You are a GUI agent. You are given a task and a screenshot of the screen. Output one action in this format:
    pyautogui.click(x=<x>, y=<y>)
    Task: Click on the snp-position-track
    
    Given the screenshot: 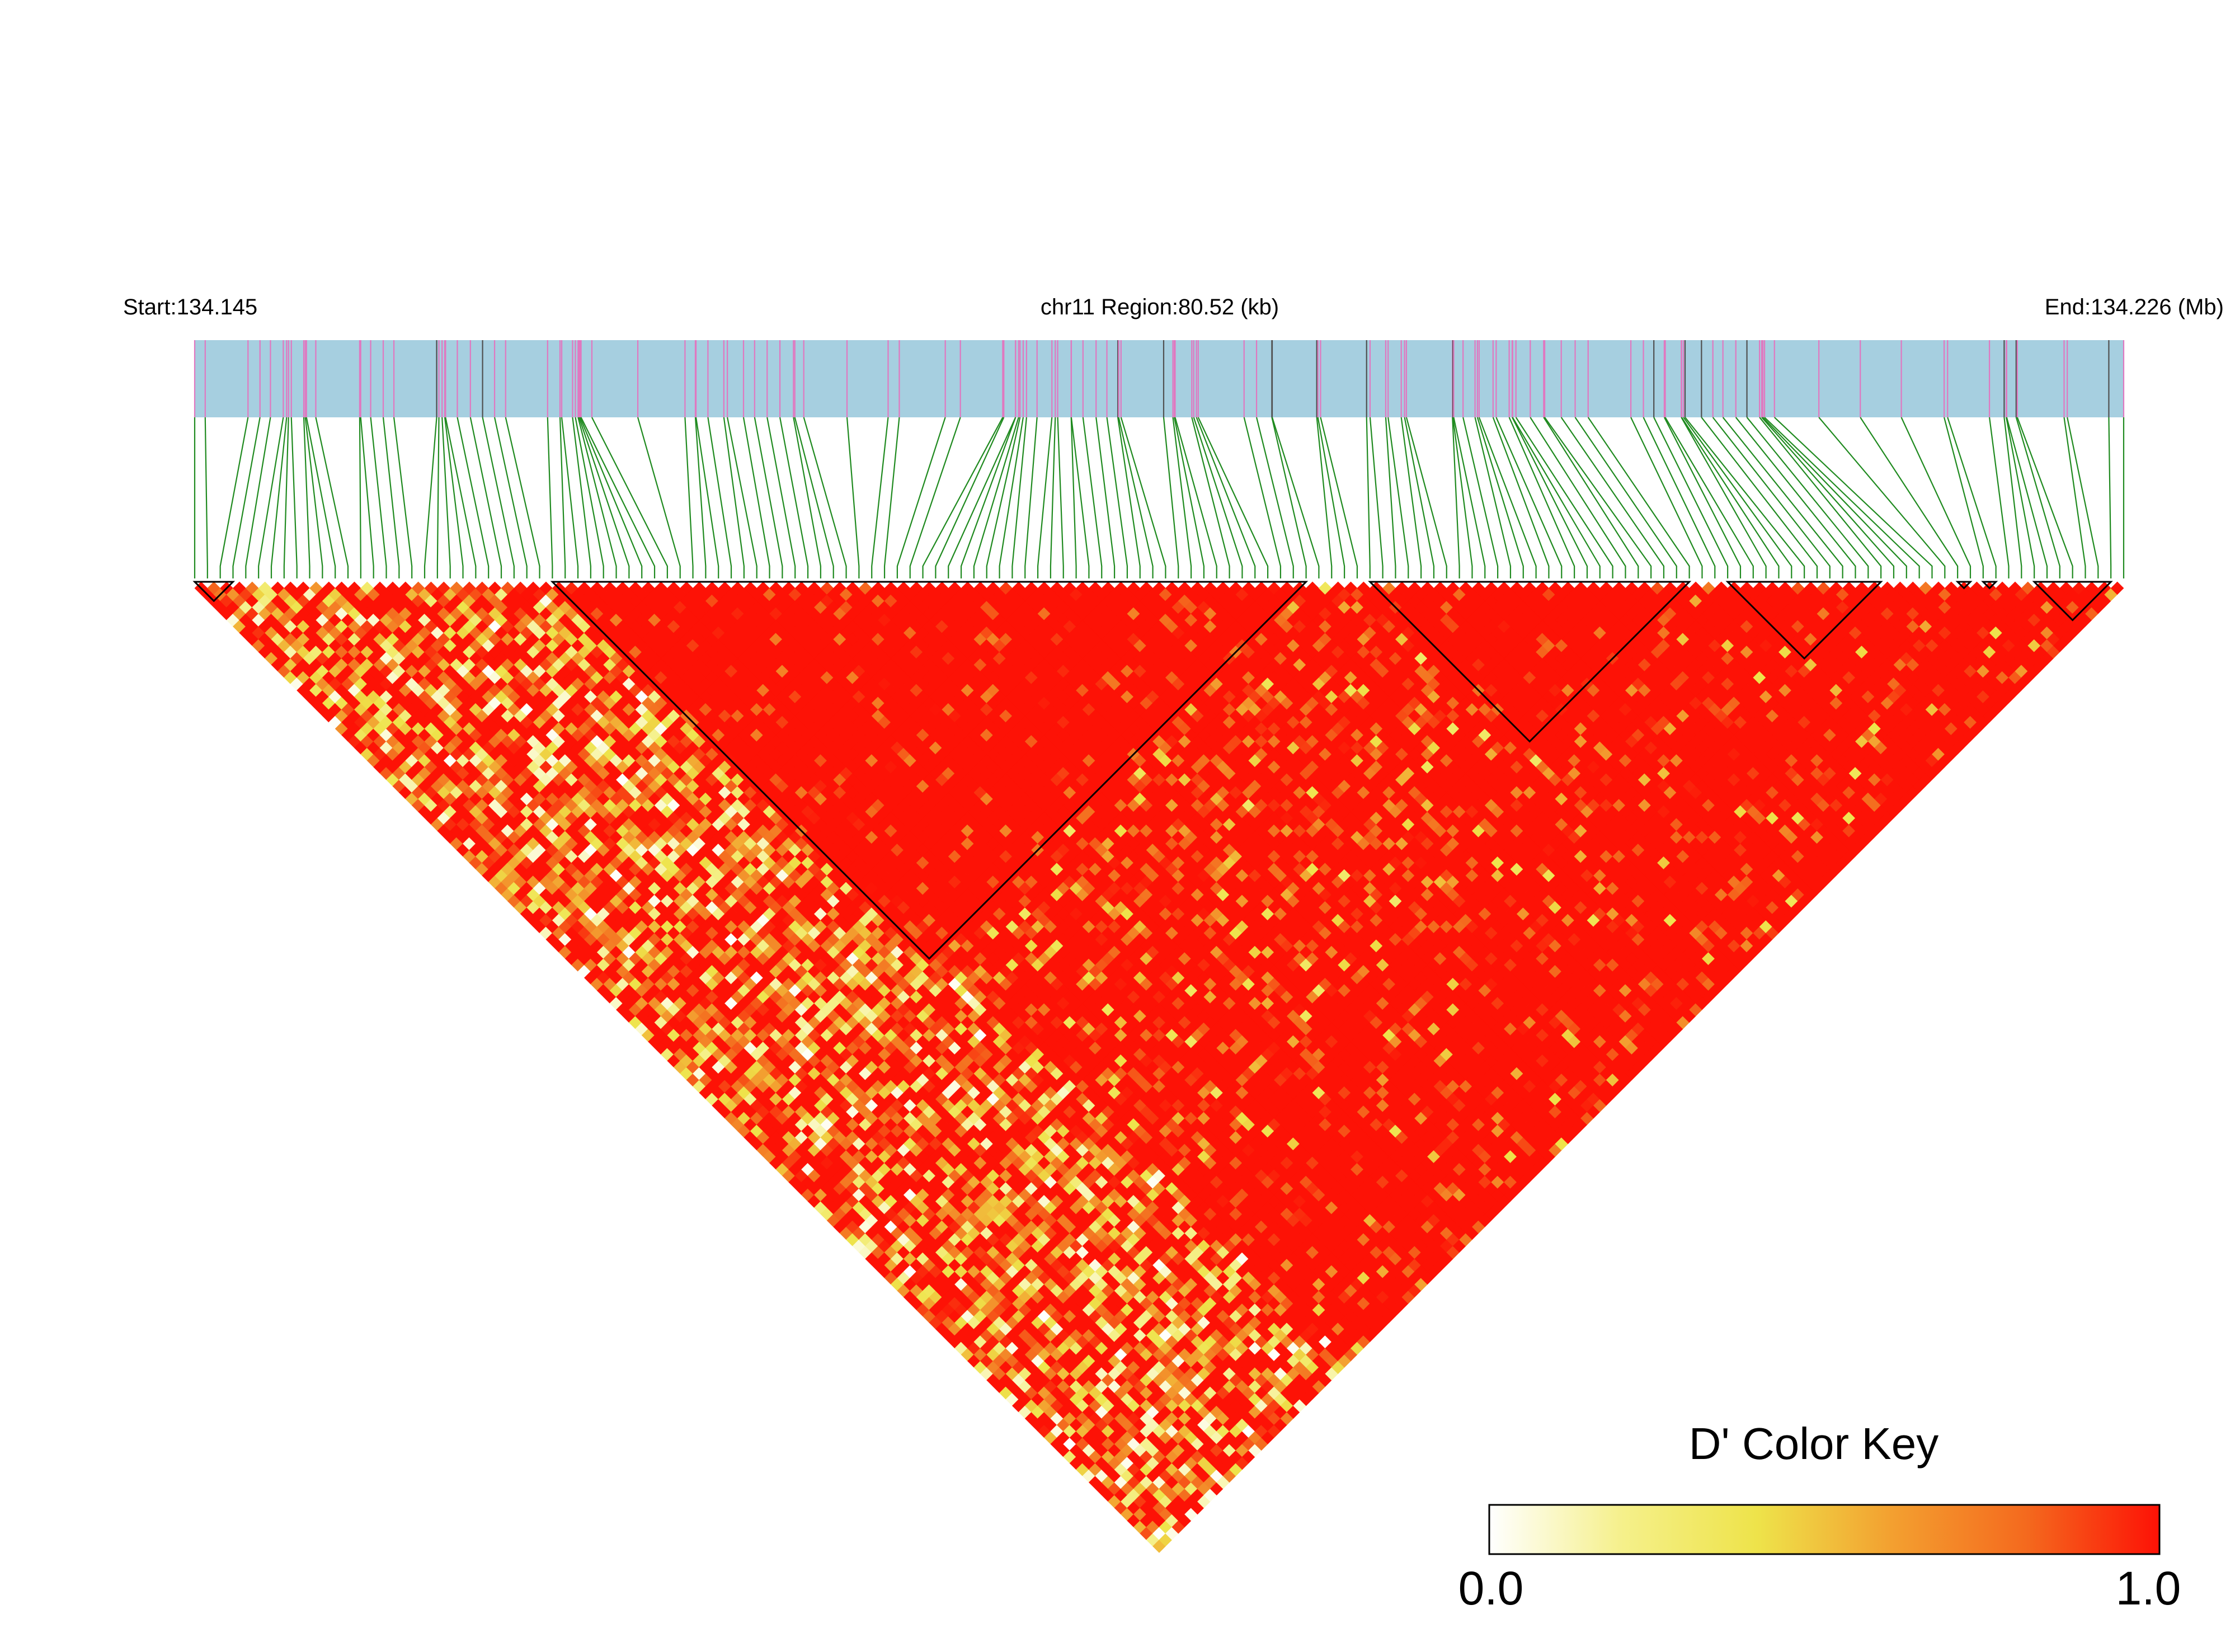 What is the action you would take?
    pyautogui.click(x=1159, y=379)
    